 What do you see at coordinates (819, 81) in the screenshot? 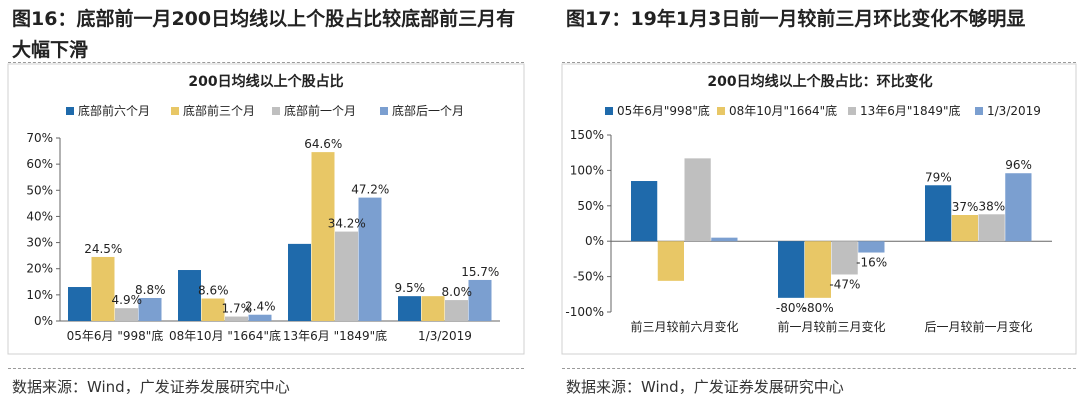
I see `chart2-title: 200日均线以上个股占比：环比变化` at bounding box center [819, 81].